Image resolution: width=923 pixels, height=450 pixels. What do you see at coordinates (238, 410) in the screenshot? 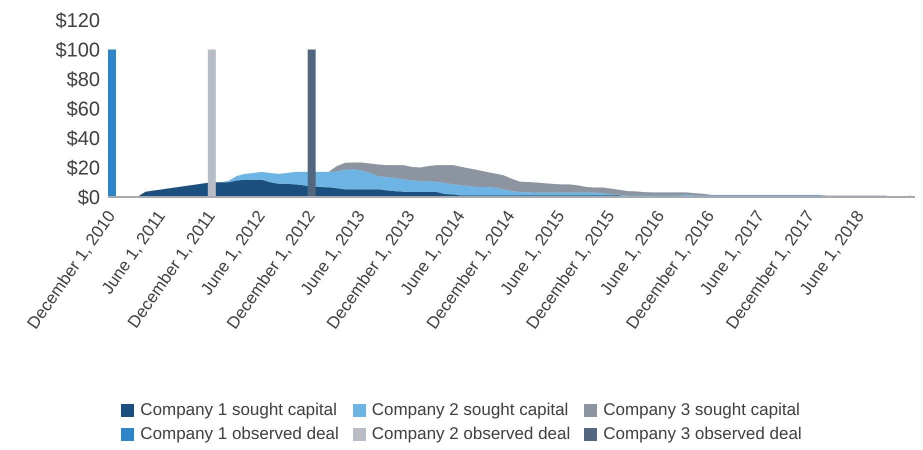
I see `legend-label: Company 1 sought capital` at bounding box center [238, 410].